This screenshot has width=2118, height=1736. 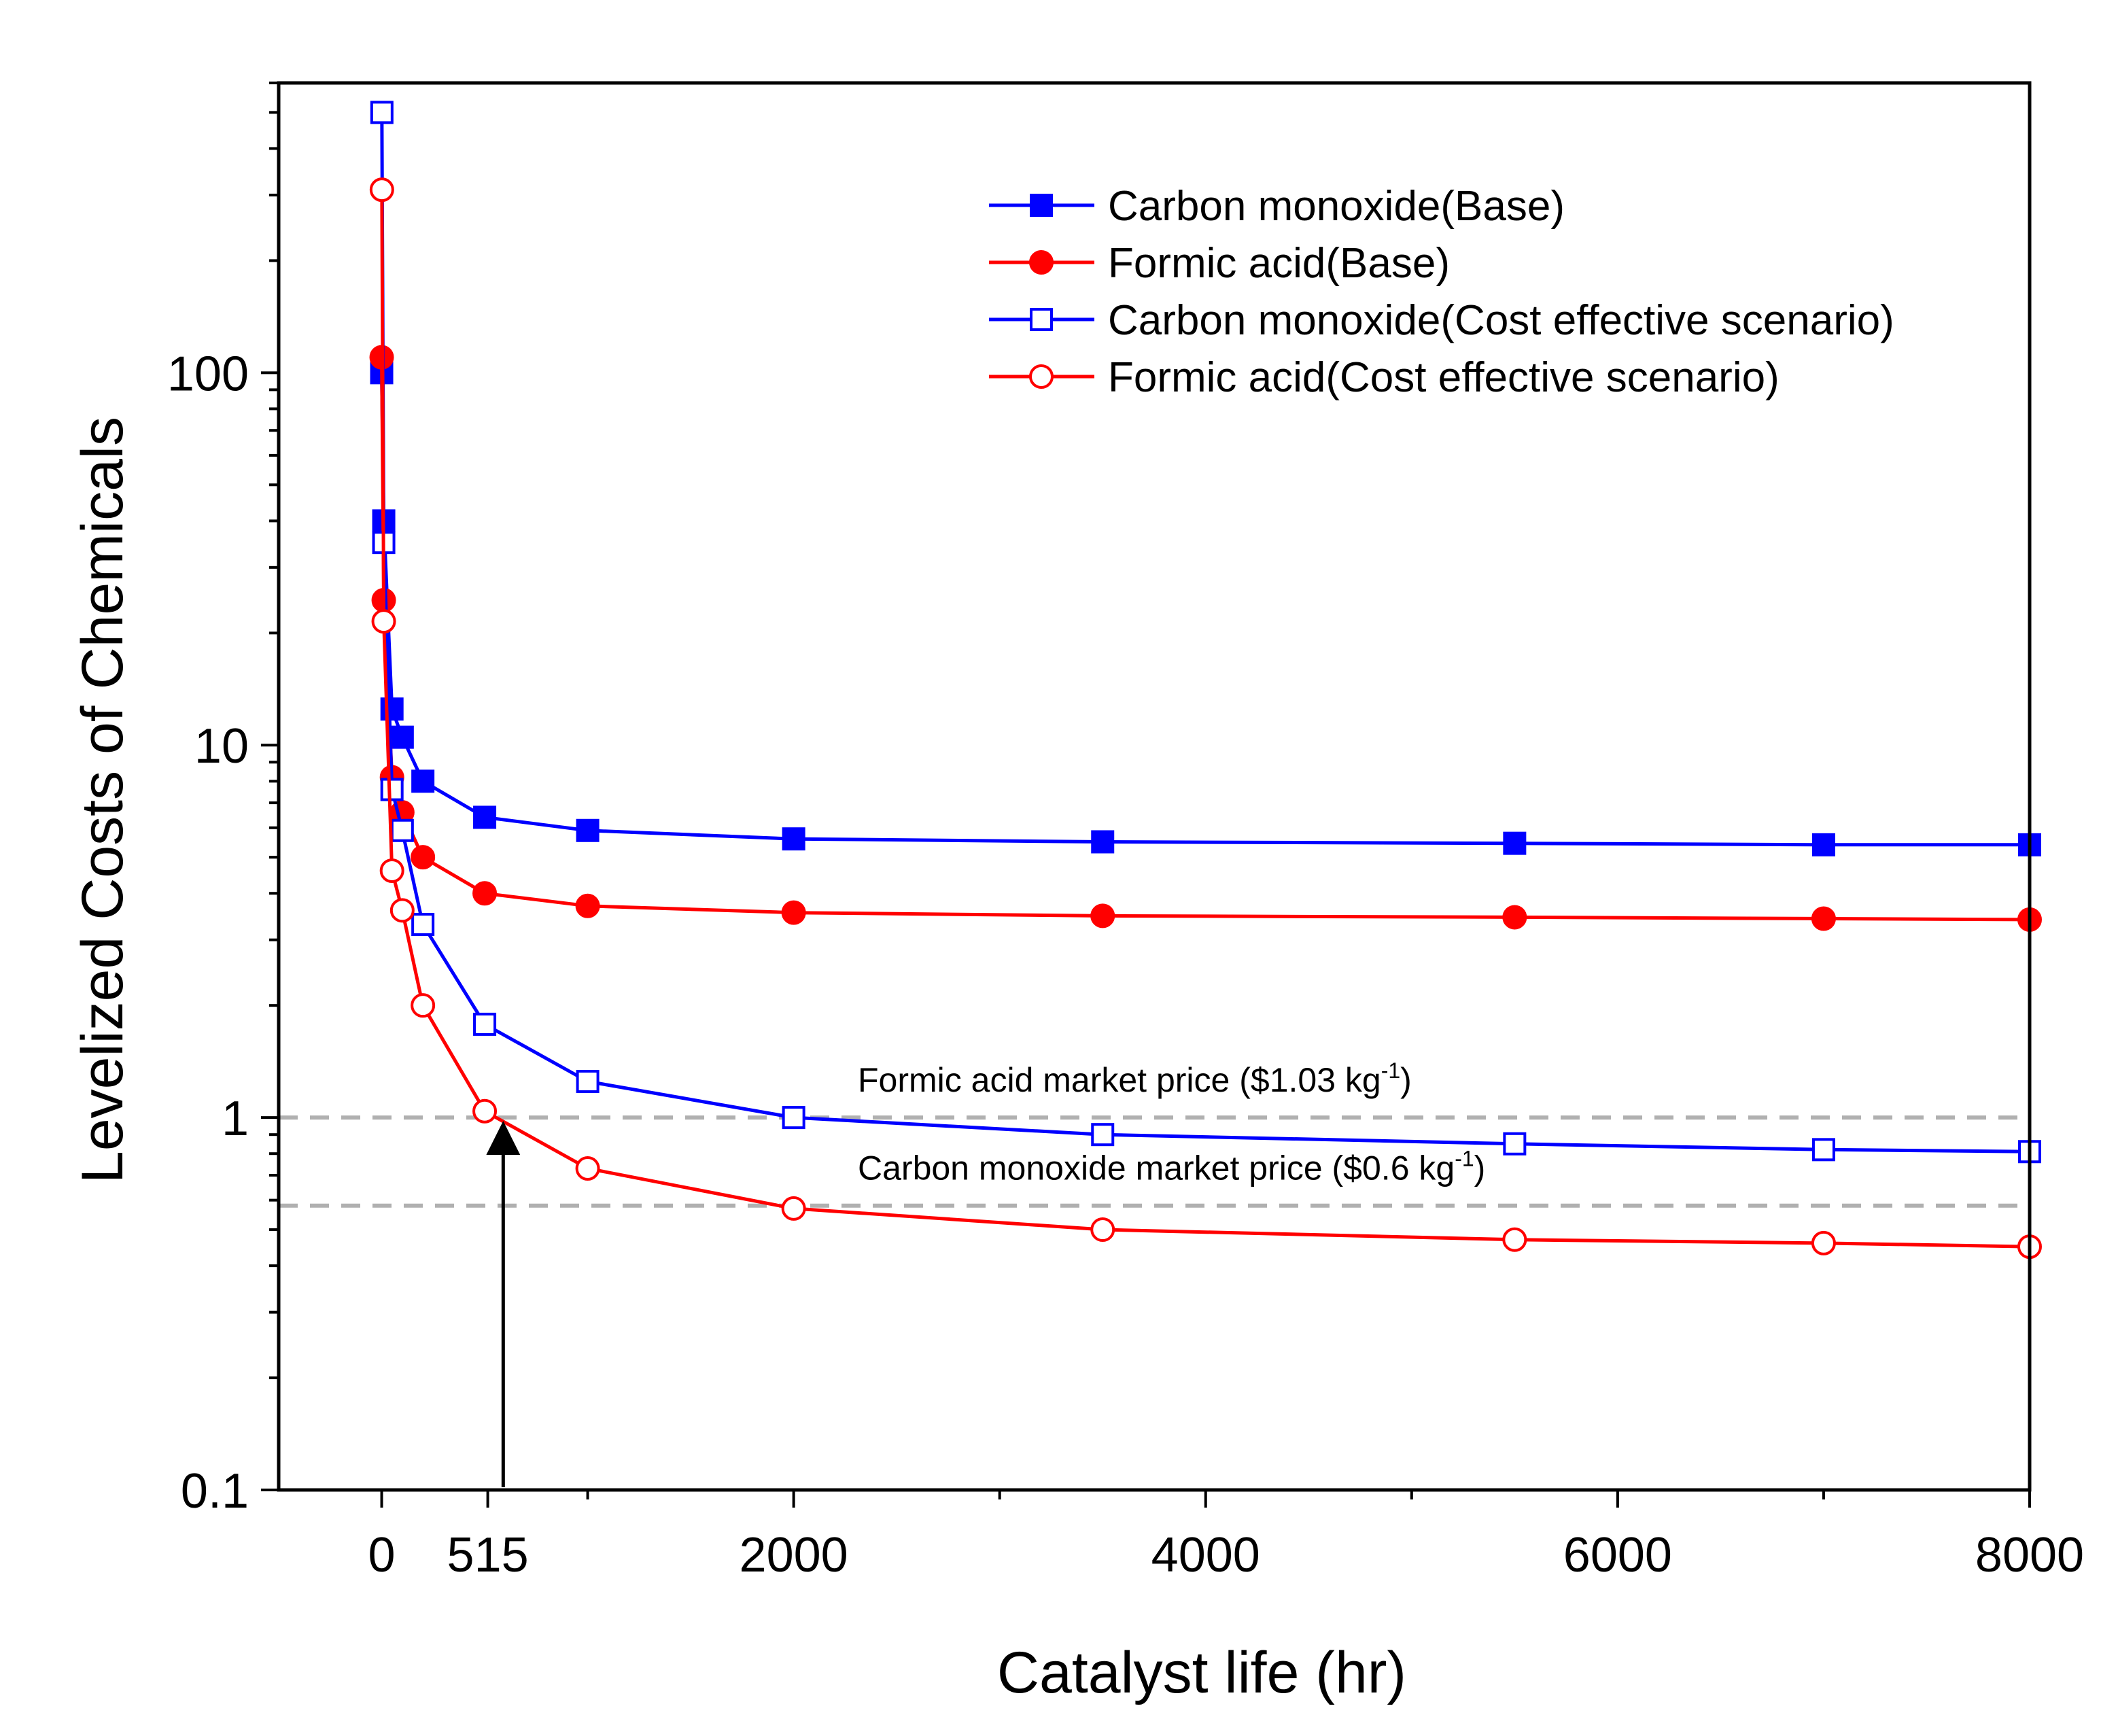 What do you see at coordinates (103, 800) in the screenshot?
I see `y-axis-title: Levelized Costs of Chemicals` at bounding box center [103, 800].